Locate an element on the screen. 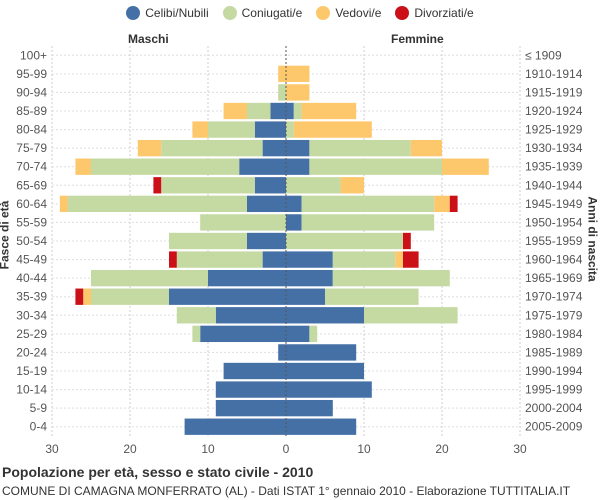 The height and width of the screenshot is (500, 600). legend-swatch-celibi is located at coordinates (133, 13).